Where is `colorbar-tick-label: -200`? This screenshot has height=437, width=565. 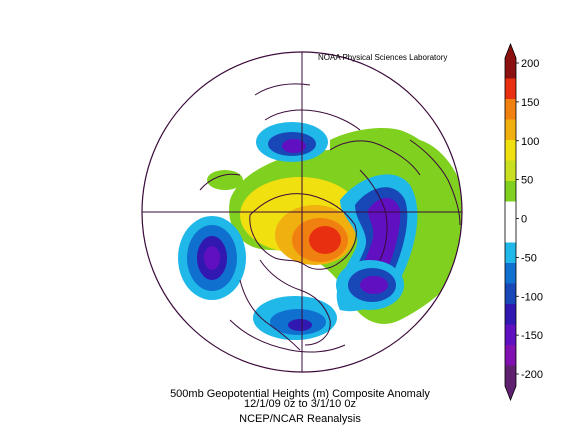 colorbar-tick-label: -200 is located at coordinates (532, 375).